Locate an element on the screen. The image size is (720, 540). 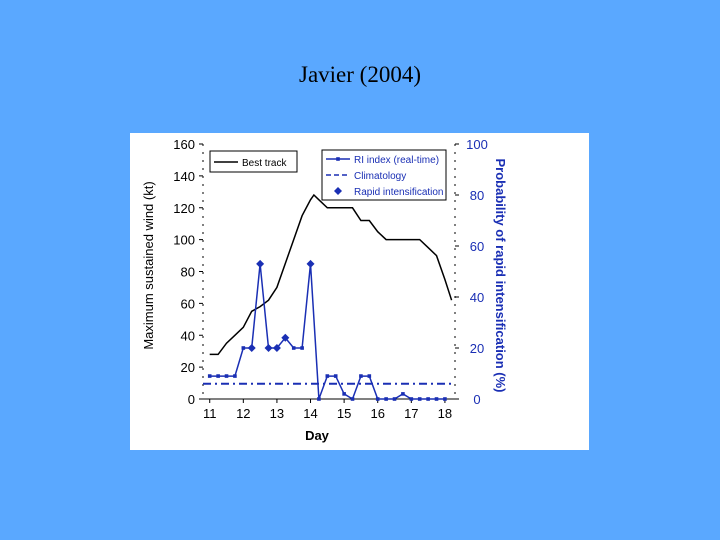
y-right-tick-label: 60 is located at coordinates (477, 246).